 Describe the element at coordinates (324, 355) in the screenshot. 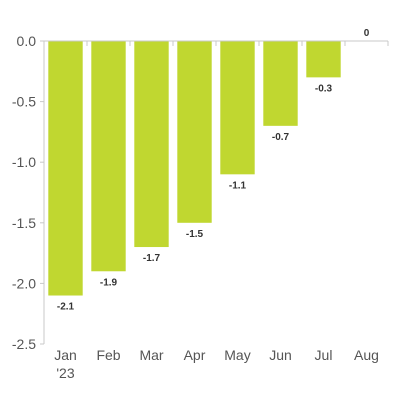

I see `x-tick-label: Jul` at that location.